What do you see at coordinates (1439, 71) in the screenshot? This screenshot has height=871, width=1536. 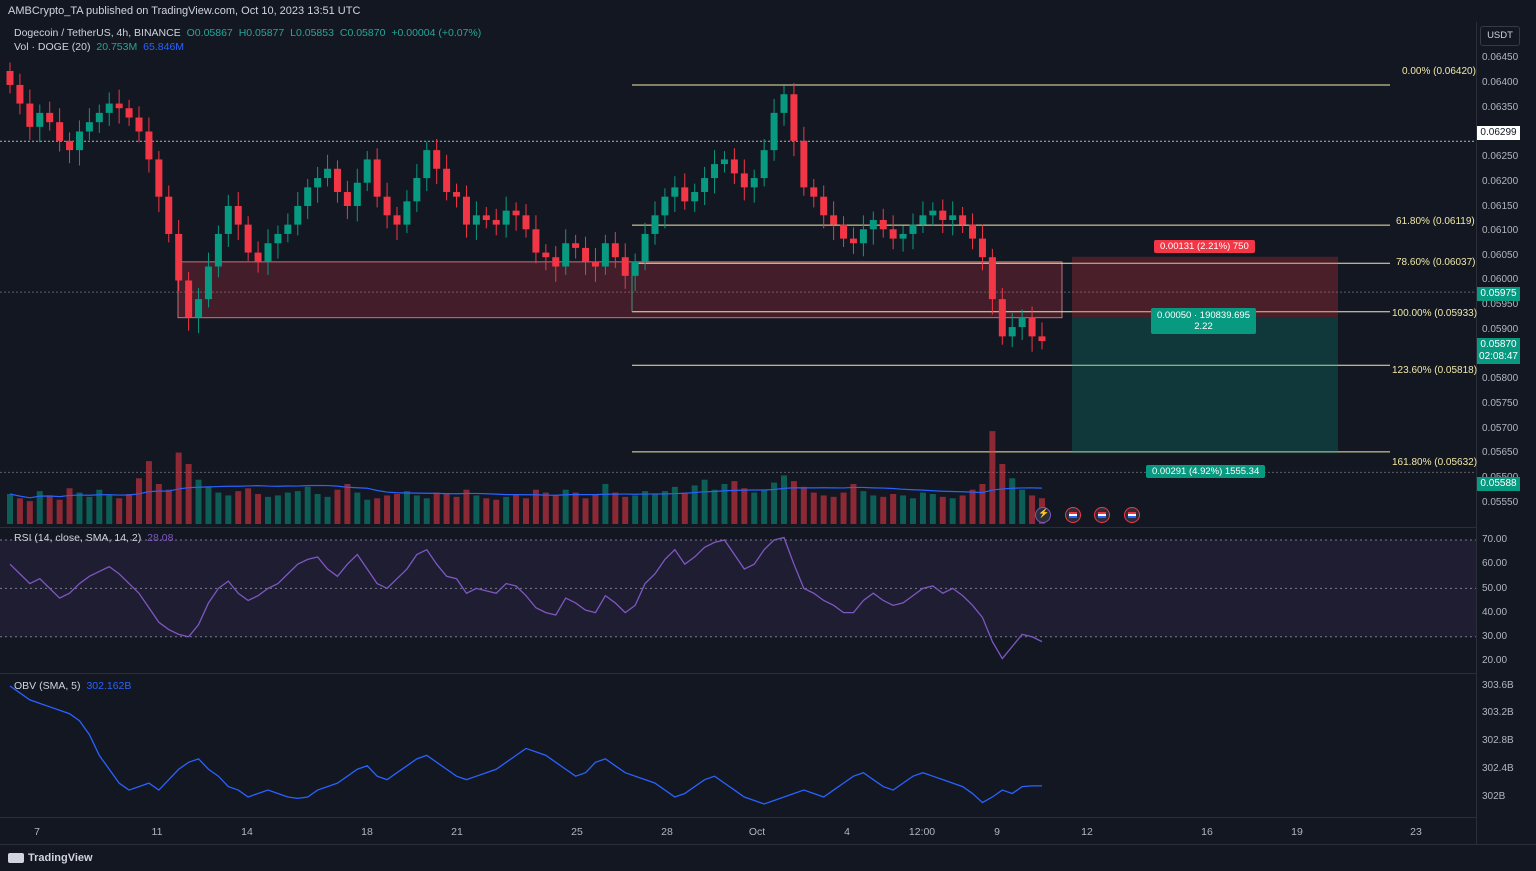 I see `fib-label-0: 0.00% (0.06420)` at bounding box center [1439, 71].